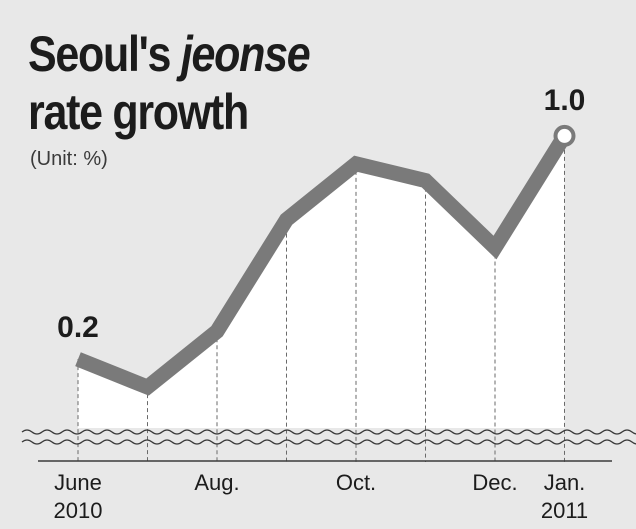 The image size is (636, 529). I want to click on data-label-0: 0.2, so click(78, 327).